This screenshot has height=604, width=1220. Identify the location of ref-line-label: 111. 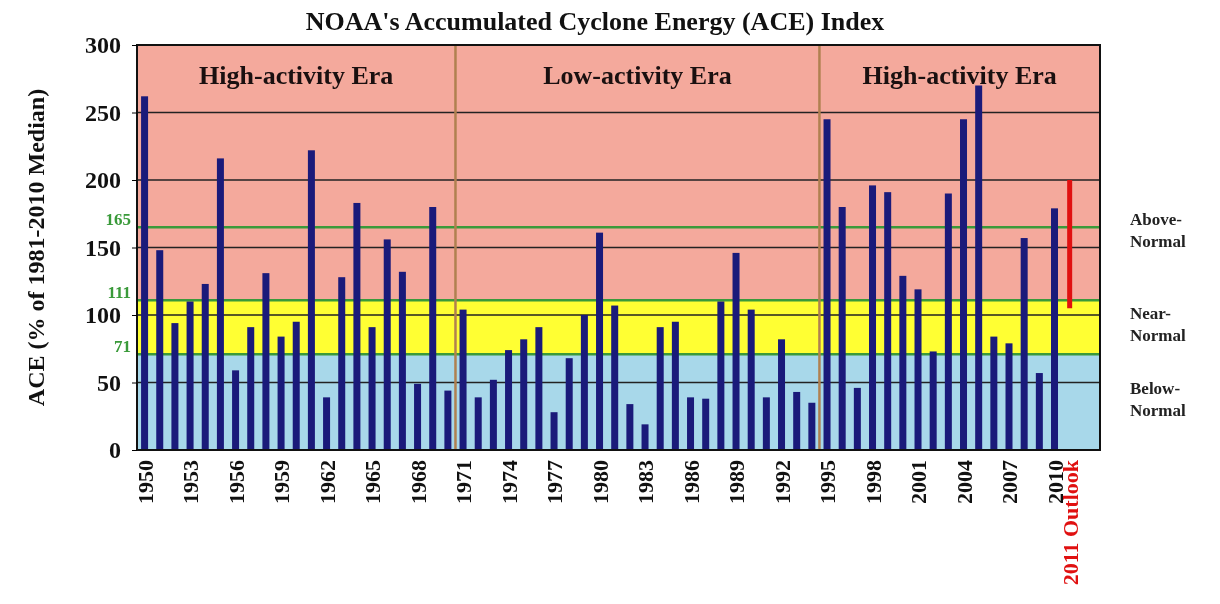
(119, 293).